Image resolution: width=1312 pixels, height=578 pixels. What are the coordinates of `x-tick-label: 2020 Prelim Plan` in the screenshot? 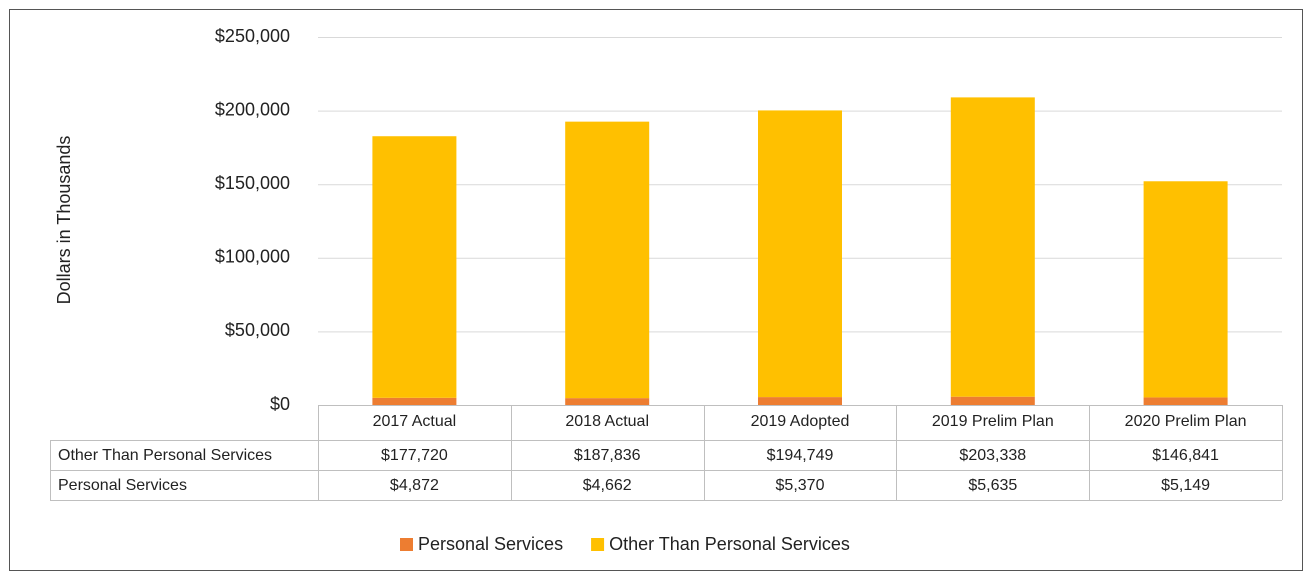 It's located at (1186, 421).